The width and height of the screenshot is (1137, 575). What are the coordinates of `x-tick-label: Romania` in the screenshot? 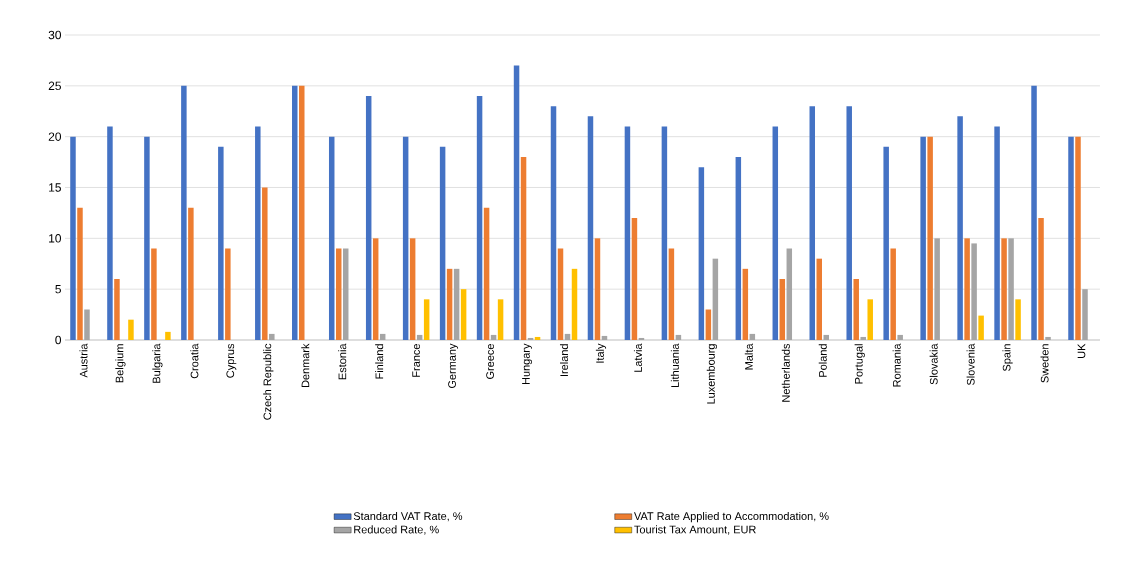 It's located at (896, 365).